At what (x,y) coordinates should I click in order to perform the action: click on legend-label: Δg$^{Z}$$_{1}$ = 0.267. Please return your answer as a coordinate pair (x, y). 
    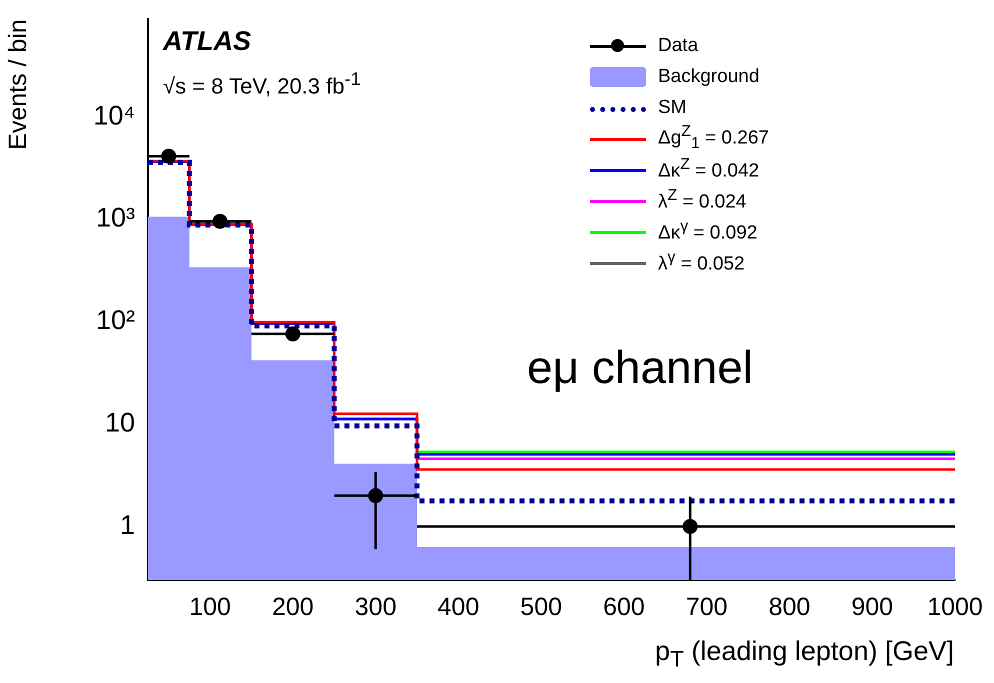
    Looking at the image, I should click on (713, 138).